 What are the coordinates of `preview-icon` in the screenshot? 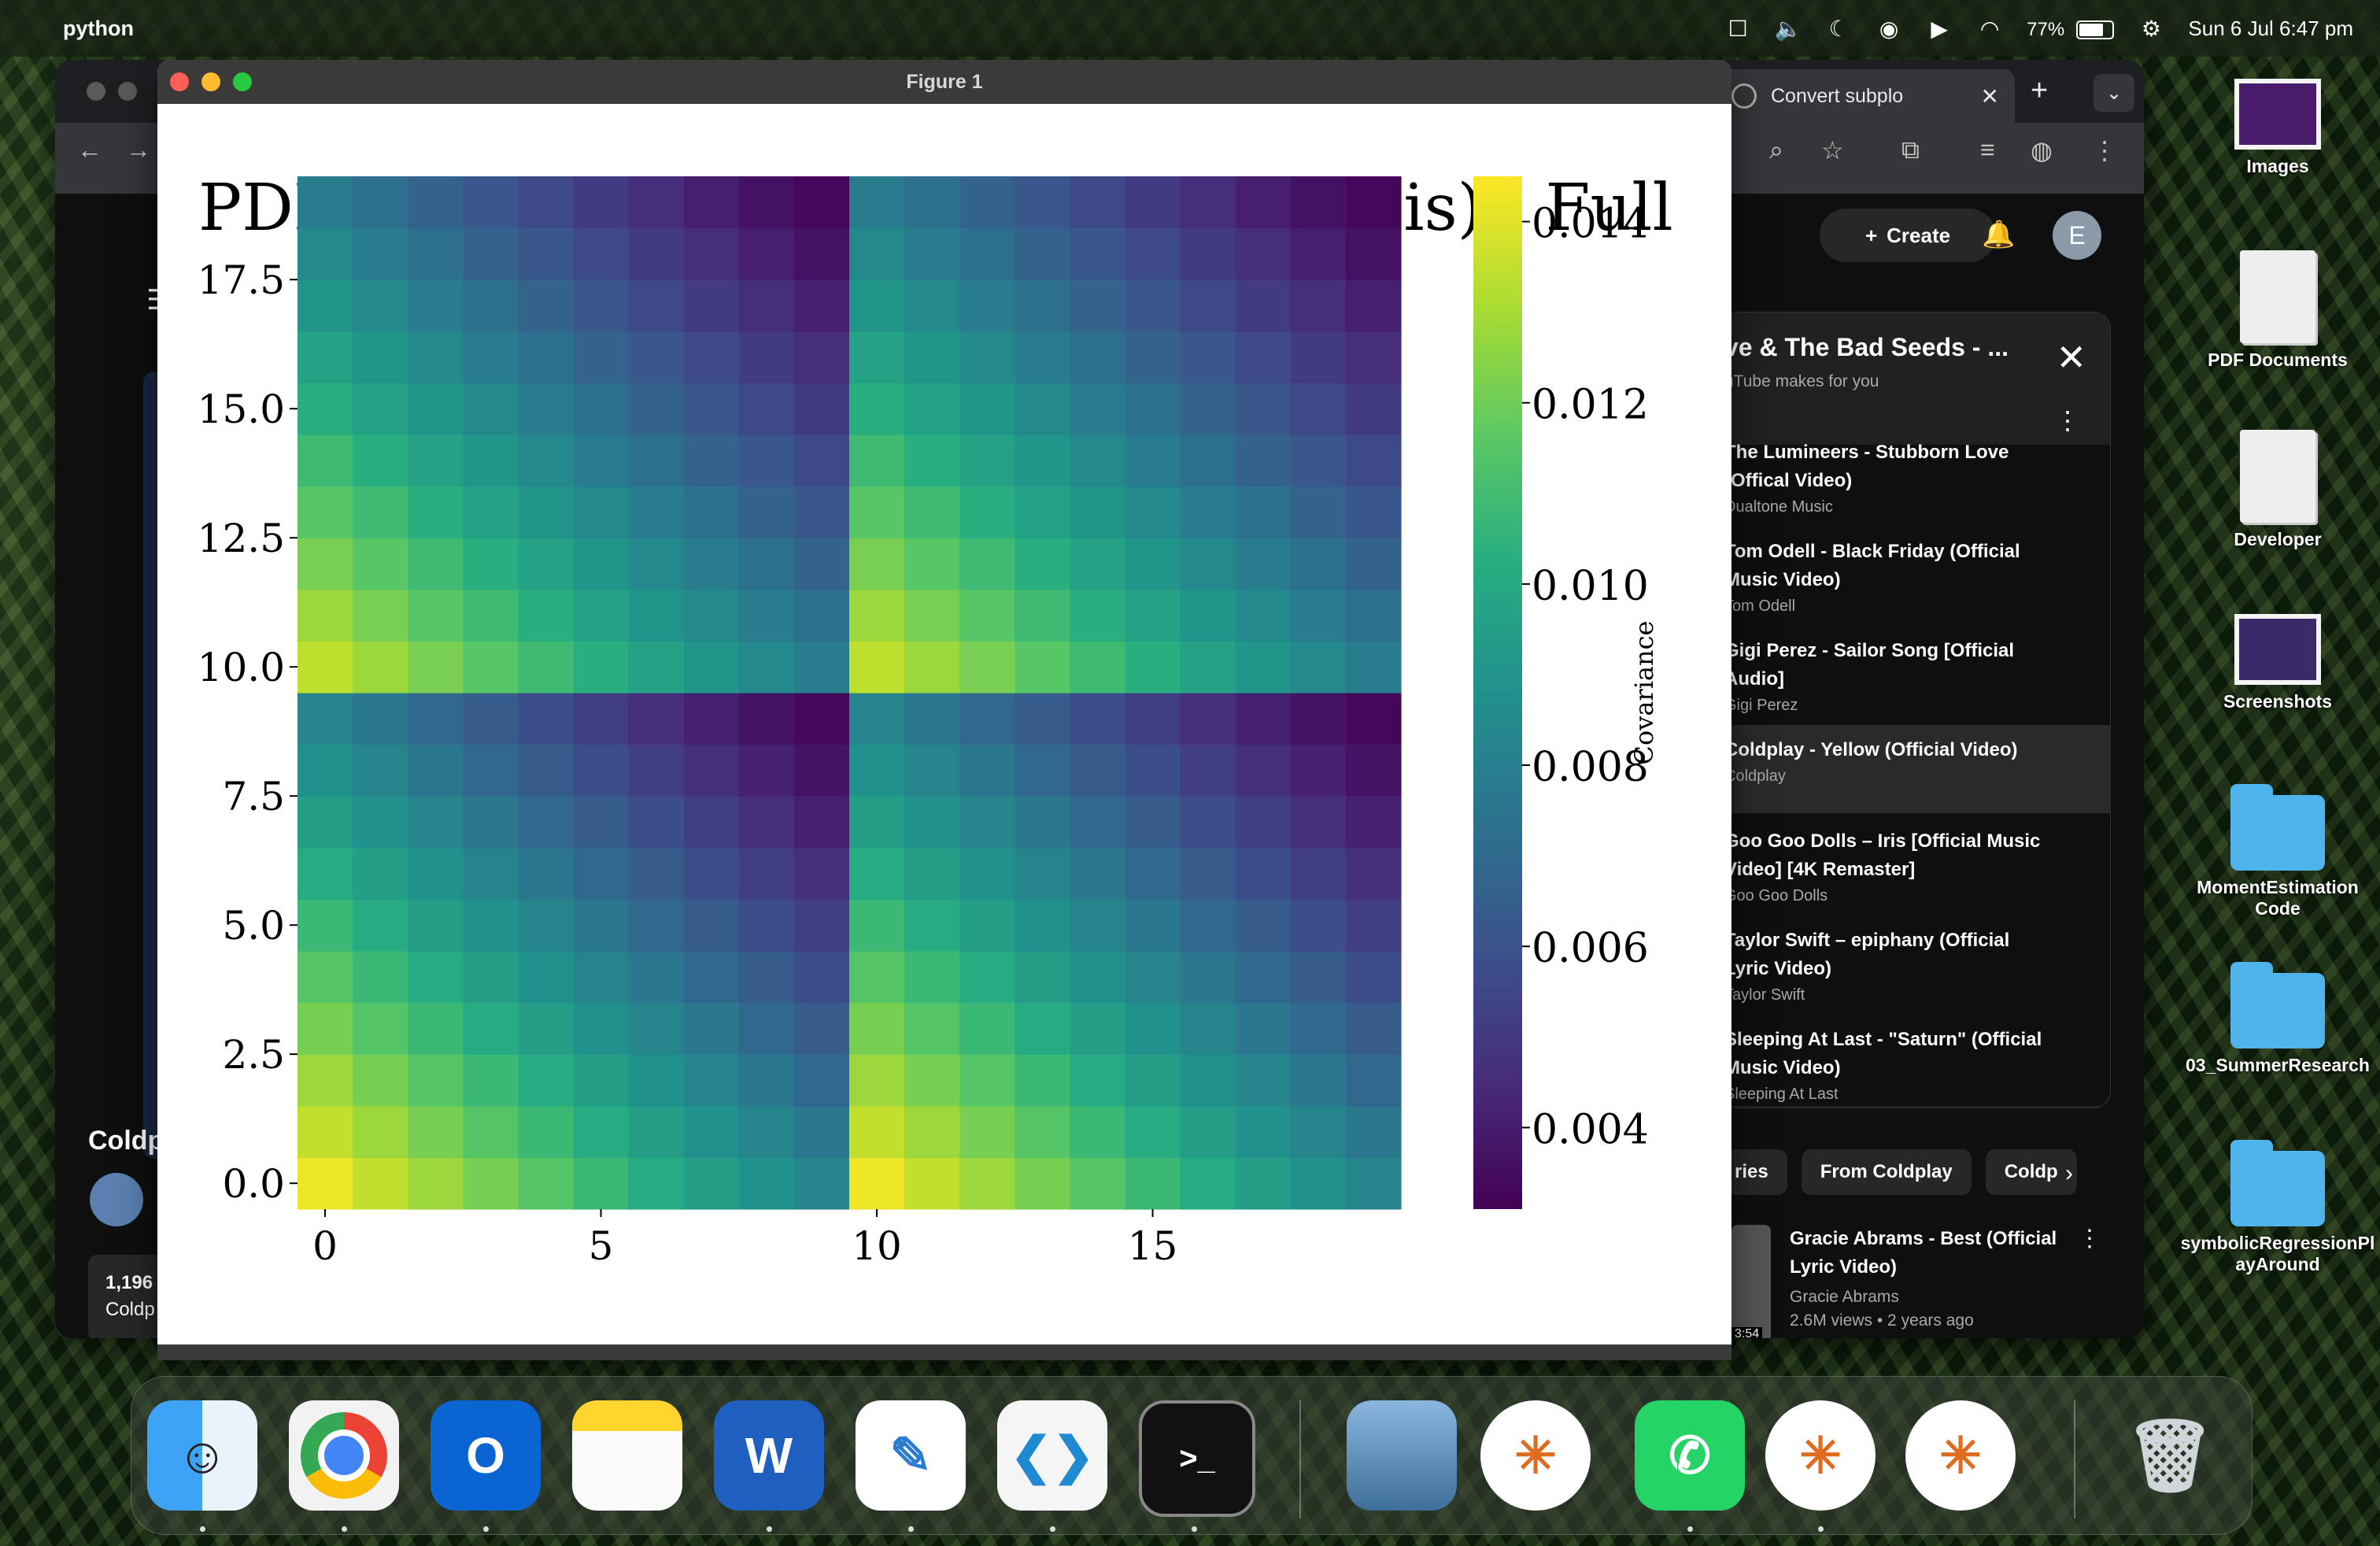 It's located at (1402, 1456).